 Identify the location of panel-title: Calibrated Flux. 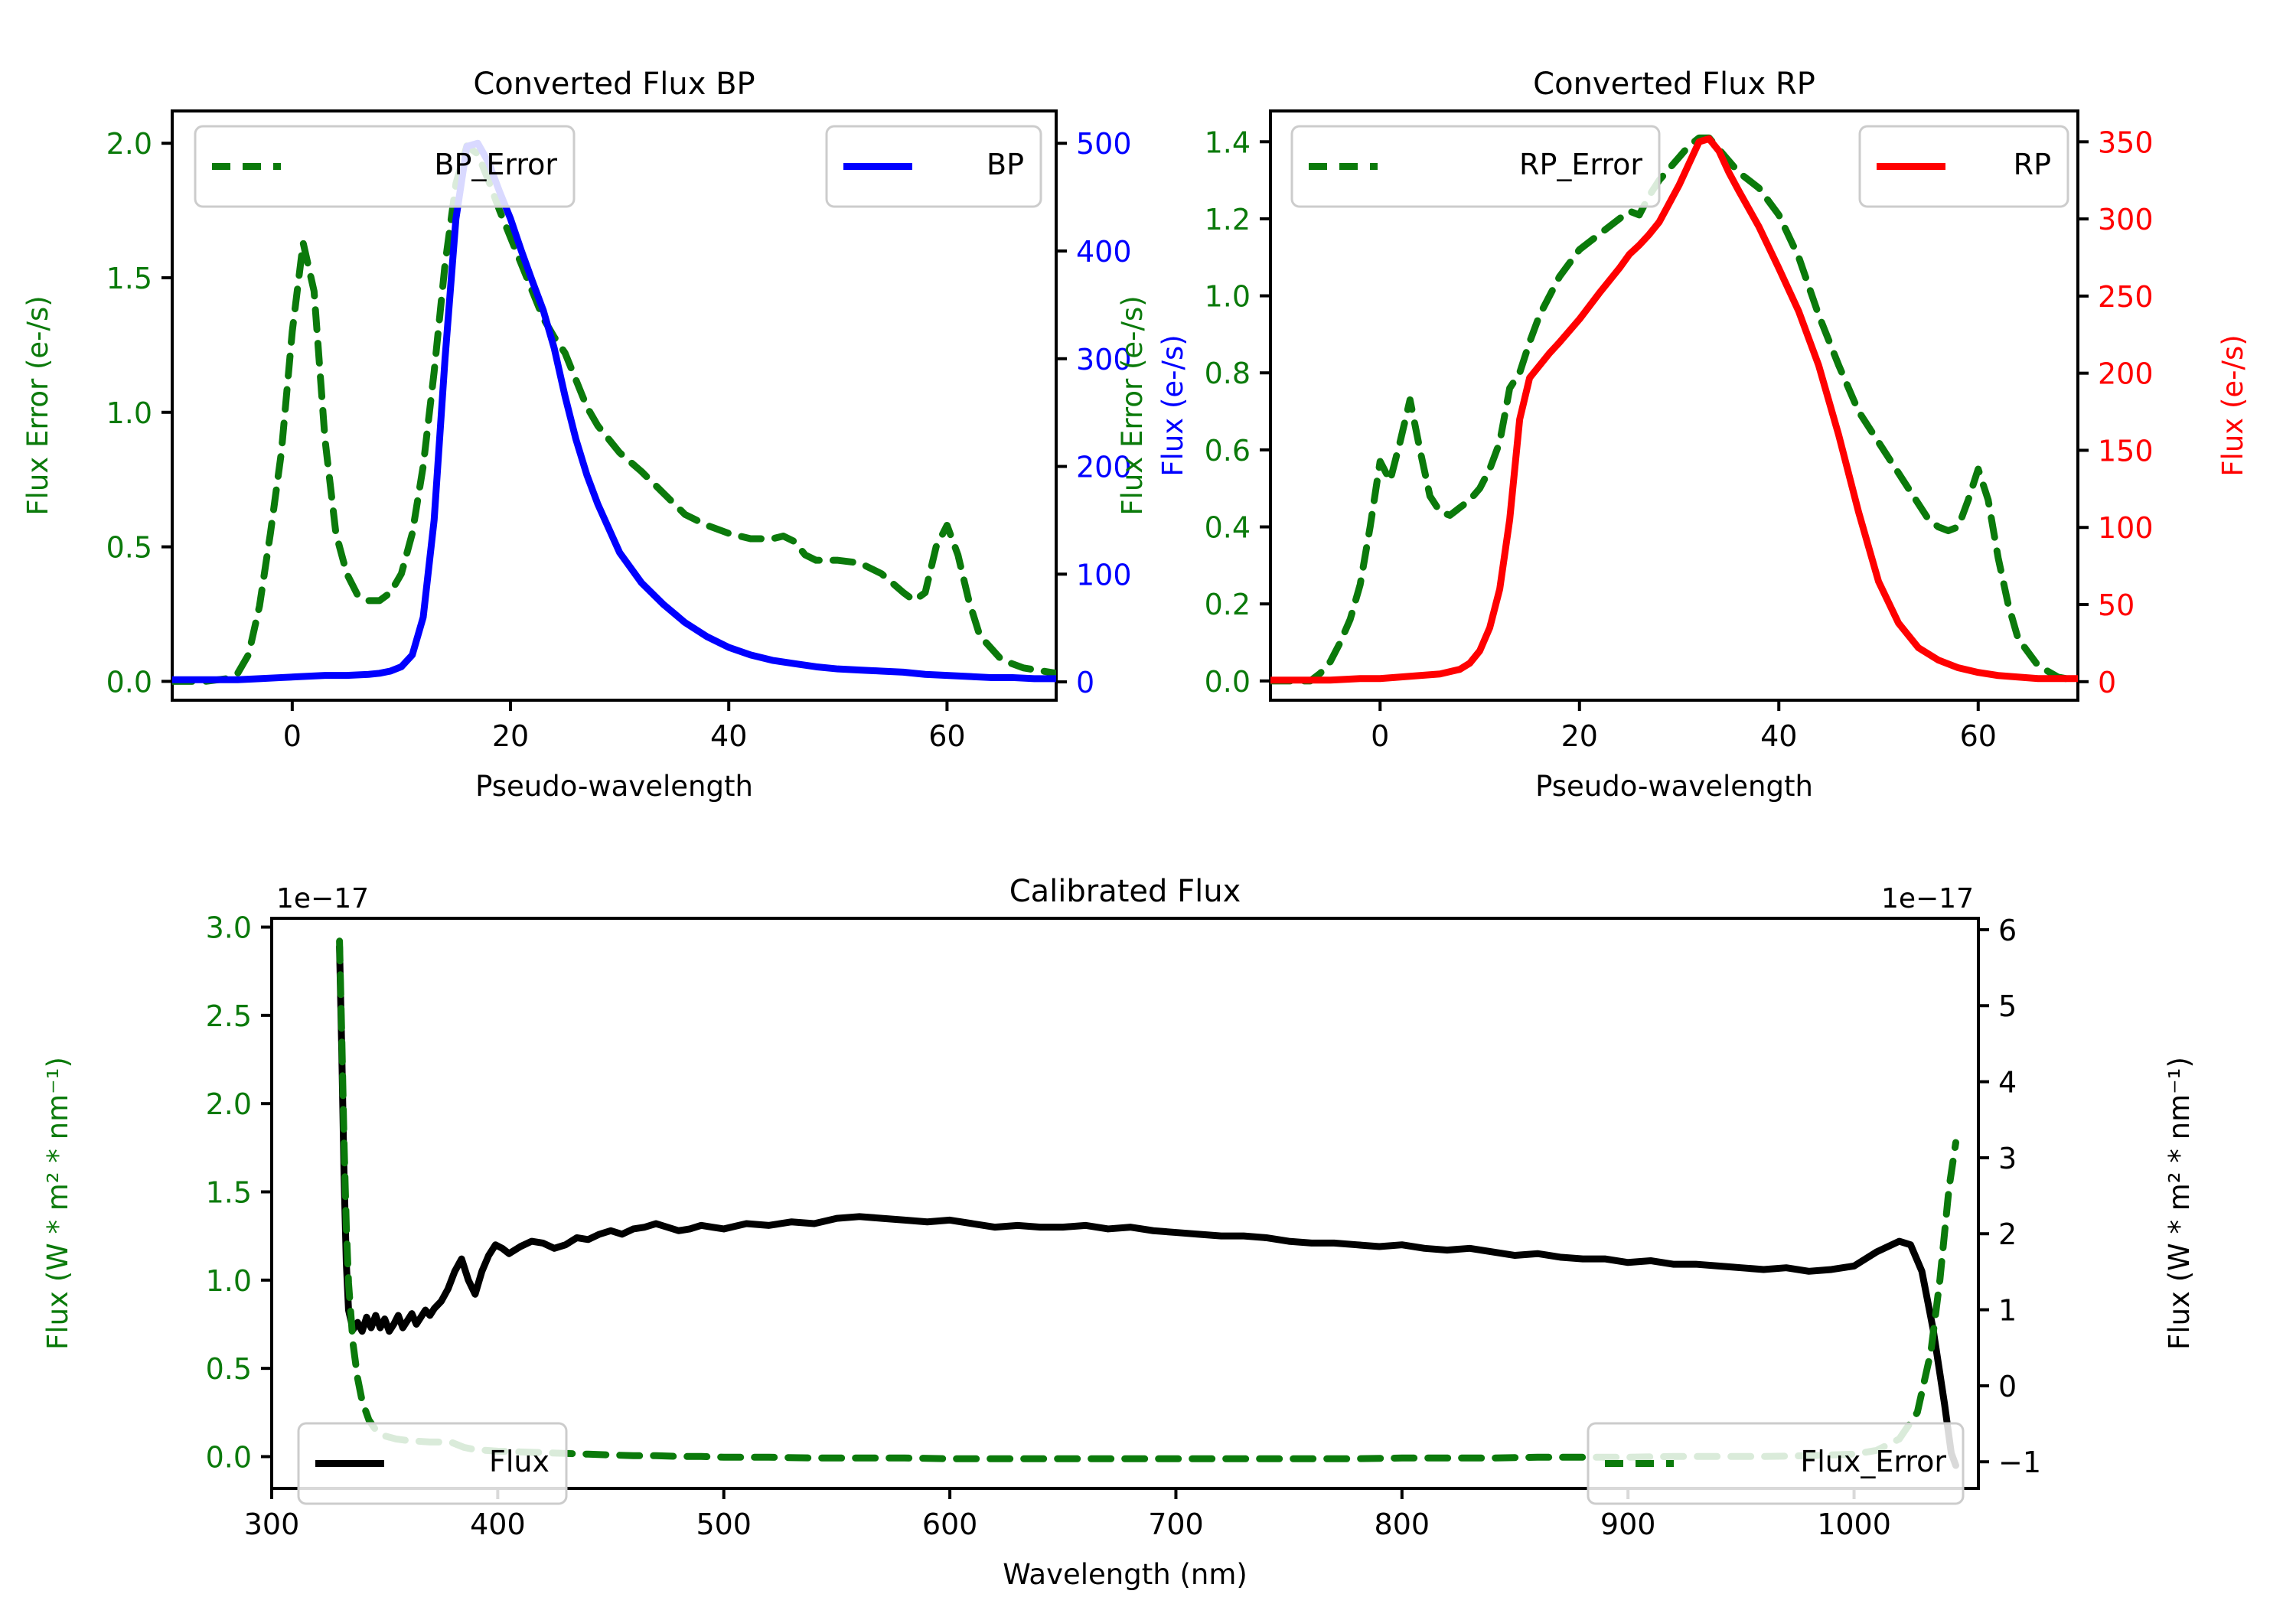
(1125, 891).